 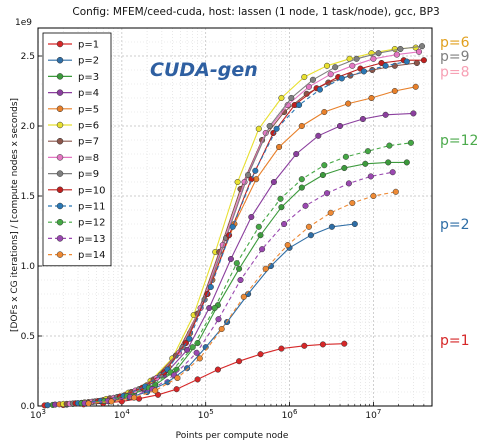 What do you see at coordinates (206, 414) in the screenshot?
I see `x-tick-label: 105` at bounding box center [206, 414].